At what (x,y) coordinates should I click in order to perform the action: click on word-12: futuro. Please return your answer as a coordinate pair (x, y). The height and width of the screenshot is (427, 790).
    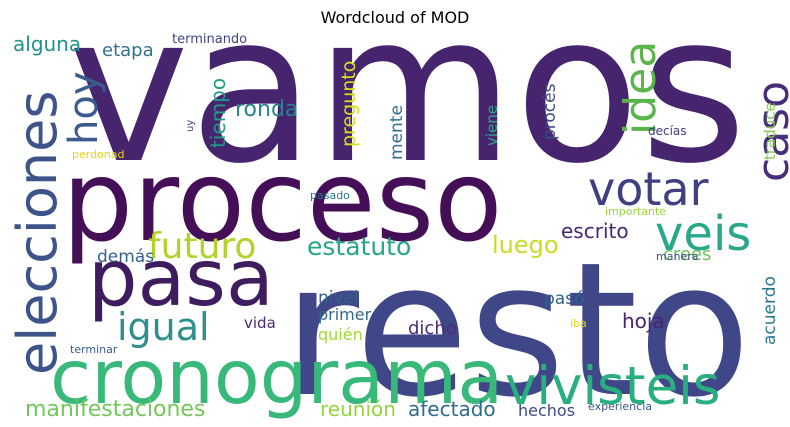
    Looking at the image, I should click on (202, 246).